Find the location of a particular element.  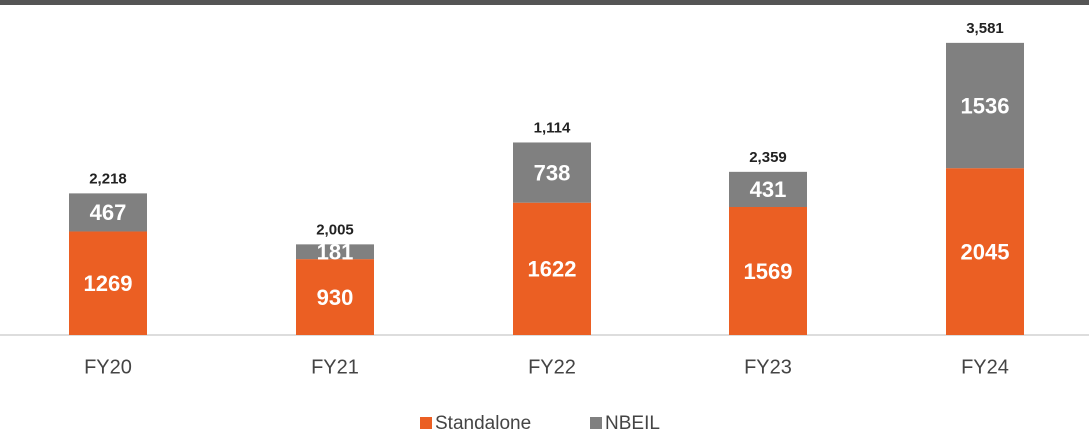

value-label: 1536 is located at coordinates (985, 105).